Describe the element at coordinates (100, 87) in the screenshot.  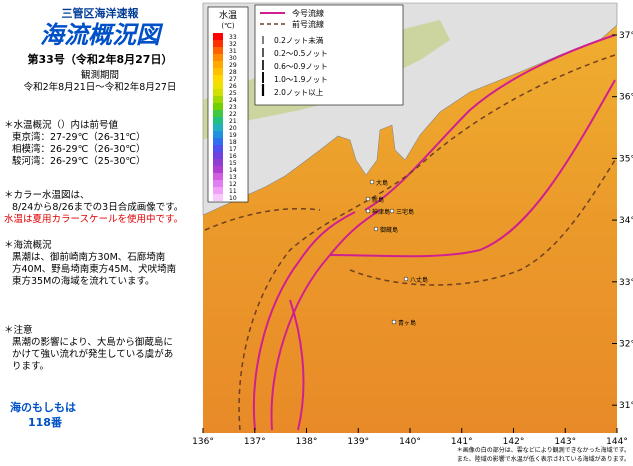
I see `period: 令和2年8月21日～令和2年8月27日` at that location.